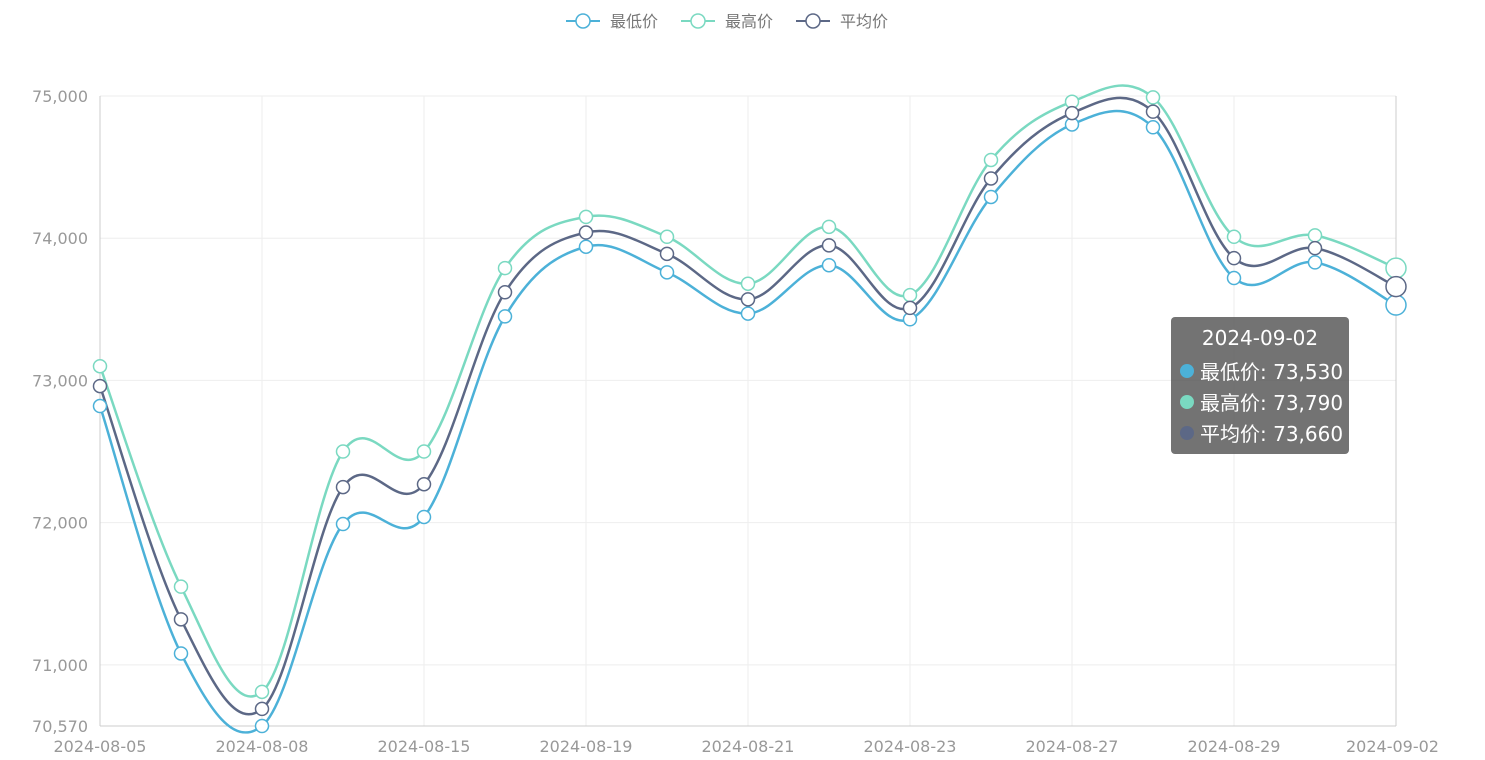  What do you see at coordinates (1272, 403) in the screenshot?
I see `tooltip-label-high: 最高价: 73,790` at bounding box center [1272, 403].